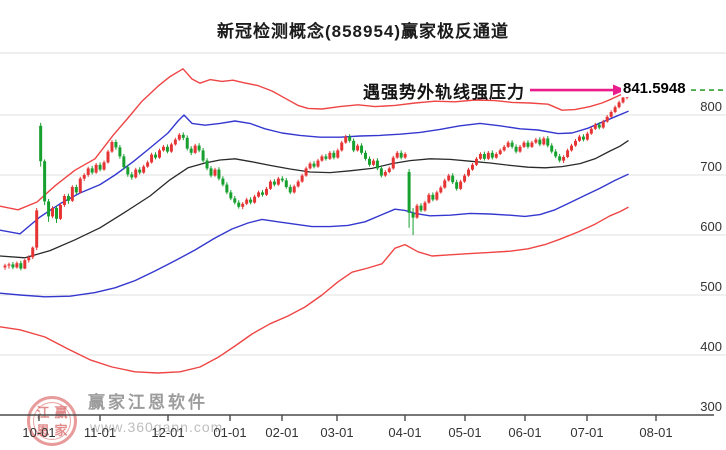 The height and width of the screenshot is (450, 726). Describe the element at coordinates (654, 88) in the screenshot. I see `resistance-price-value: 841.5948` at that location.